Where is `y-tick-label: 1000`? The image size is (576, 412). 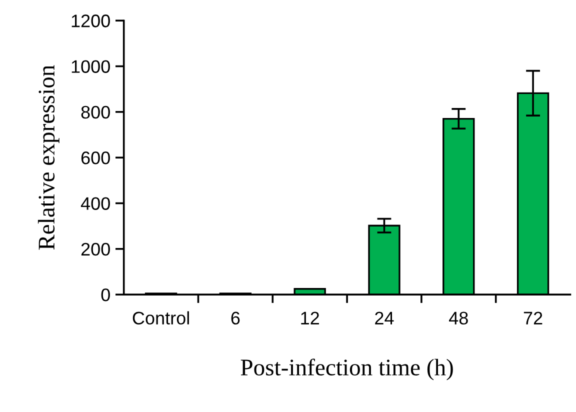
y-tick-label: 1000 is located at coordinates (91, 66).